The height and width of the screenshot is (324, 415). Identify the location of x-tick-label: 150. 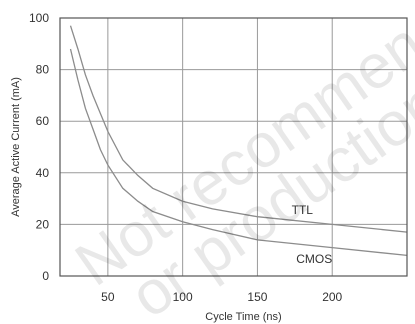
(257, 297).